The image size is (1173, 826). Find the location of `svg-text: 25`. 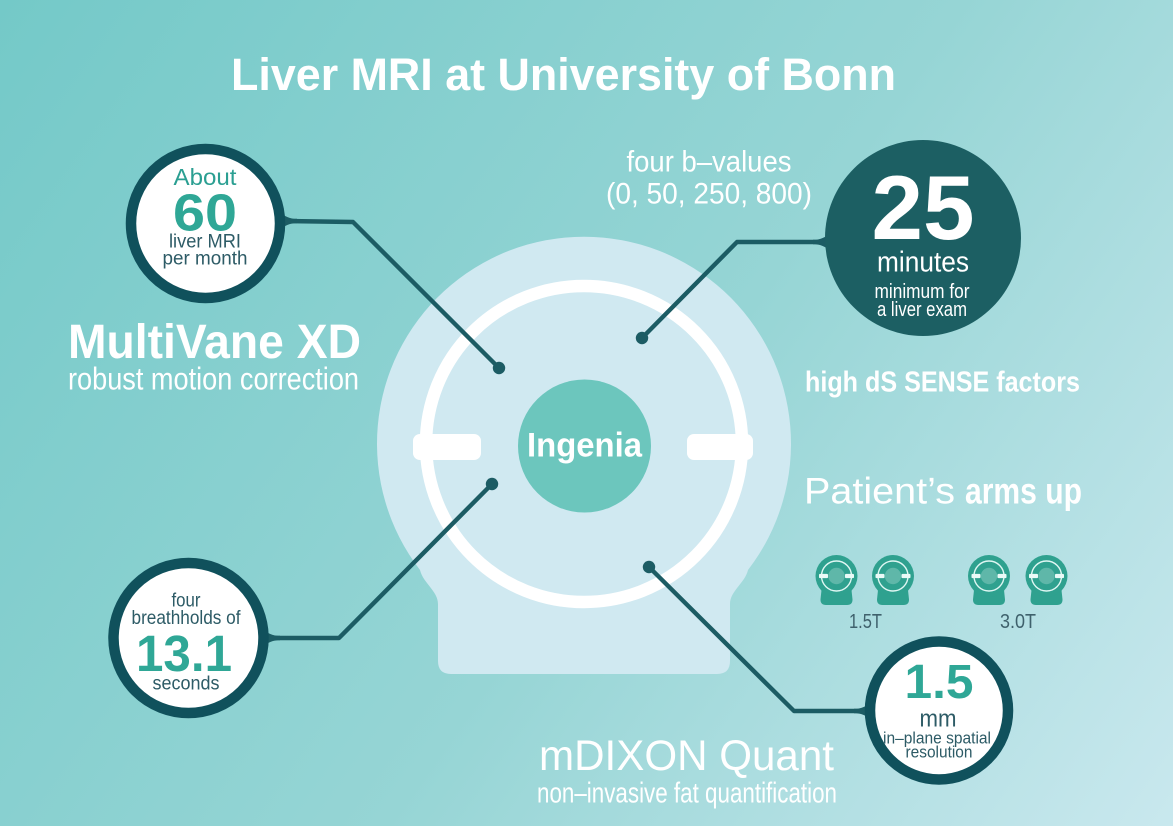

svg-text: 25 is located at coordinates (923, 208).